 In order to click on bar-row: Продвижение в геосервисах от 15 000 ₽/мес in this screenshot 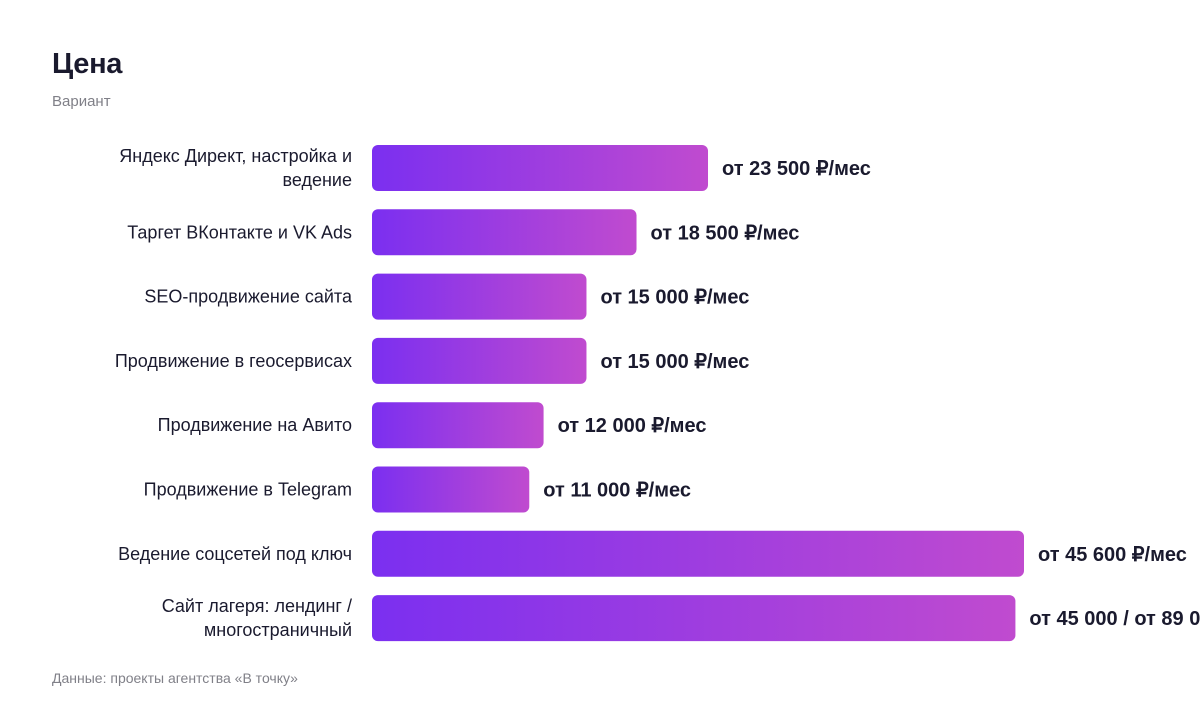, I will do `click(432, 360)`.